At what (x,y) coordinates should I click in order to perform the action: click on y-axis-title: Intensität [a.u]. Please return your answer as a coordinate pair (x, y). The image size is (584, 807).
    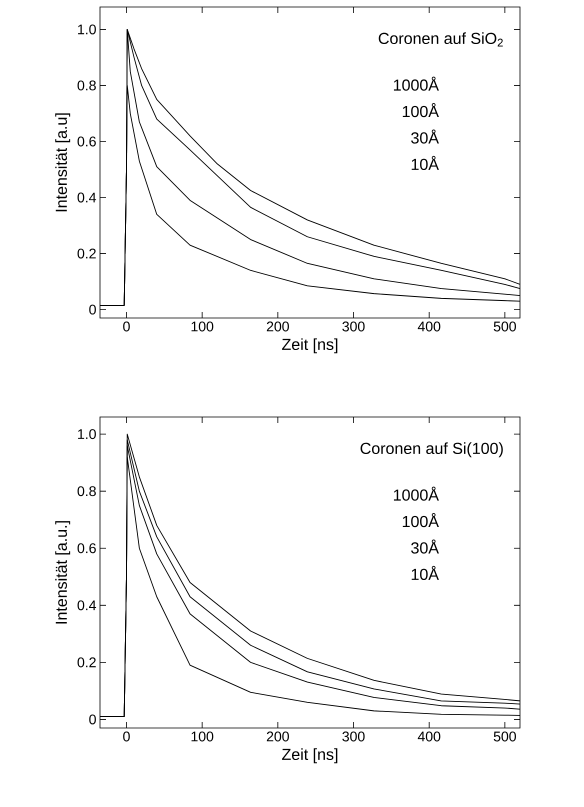
    Looking at the image, I should click on (62, 162).